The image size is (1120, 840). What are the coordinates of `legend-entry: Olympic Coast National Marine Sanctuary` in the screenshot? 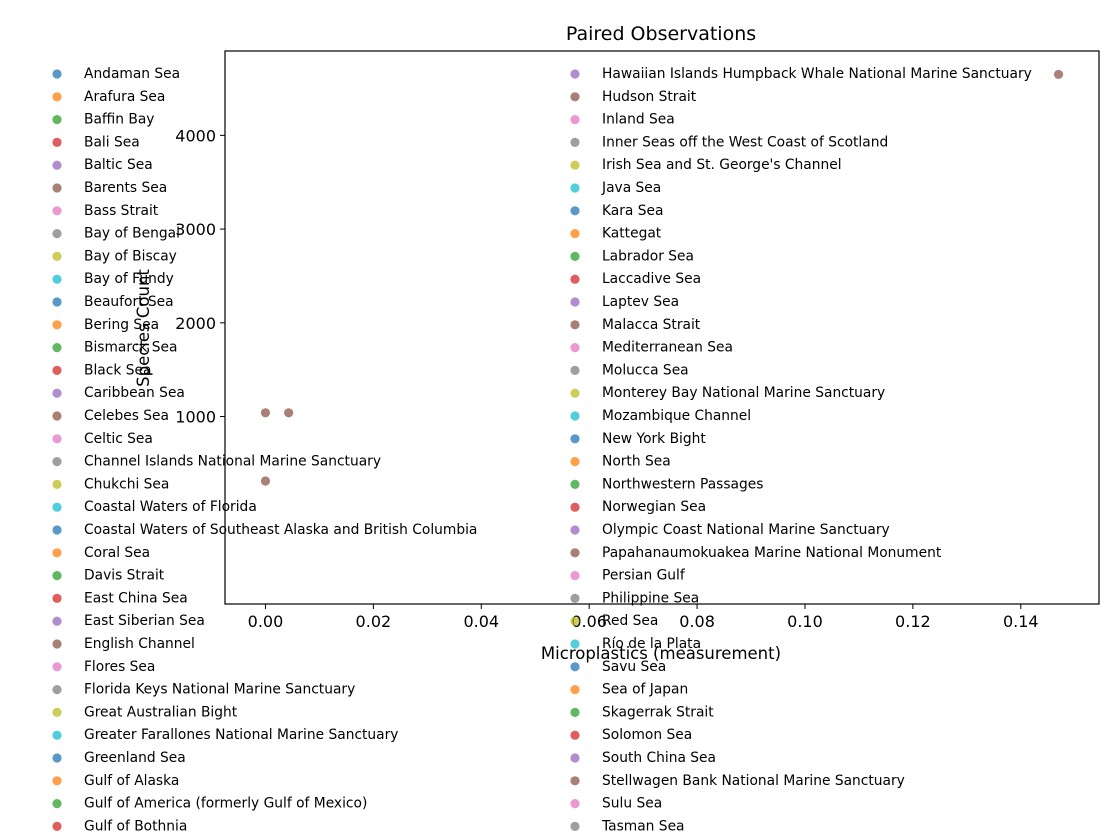 It's located at (746, 530).